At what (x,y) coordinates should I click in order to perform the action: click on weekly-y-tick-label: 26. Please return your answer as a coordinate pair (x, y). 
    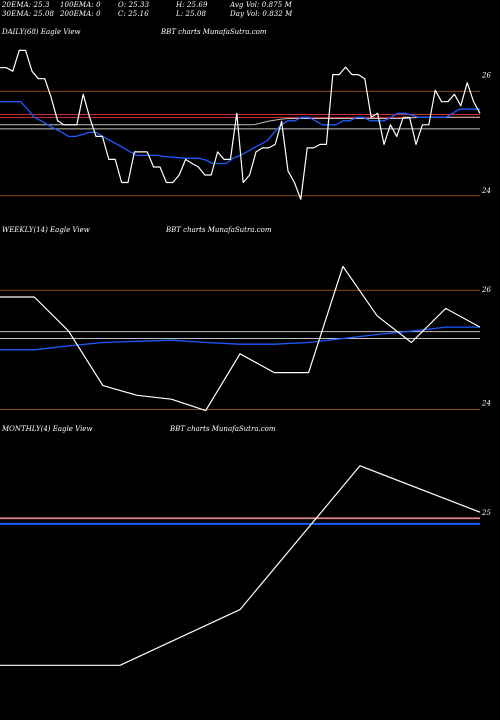
    Looking at the image, I should click on (486, 290).